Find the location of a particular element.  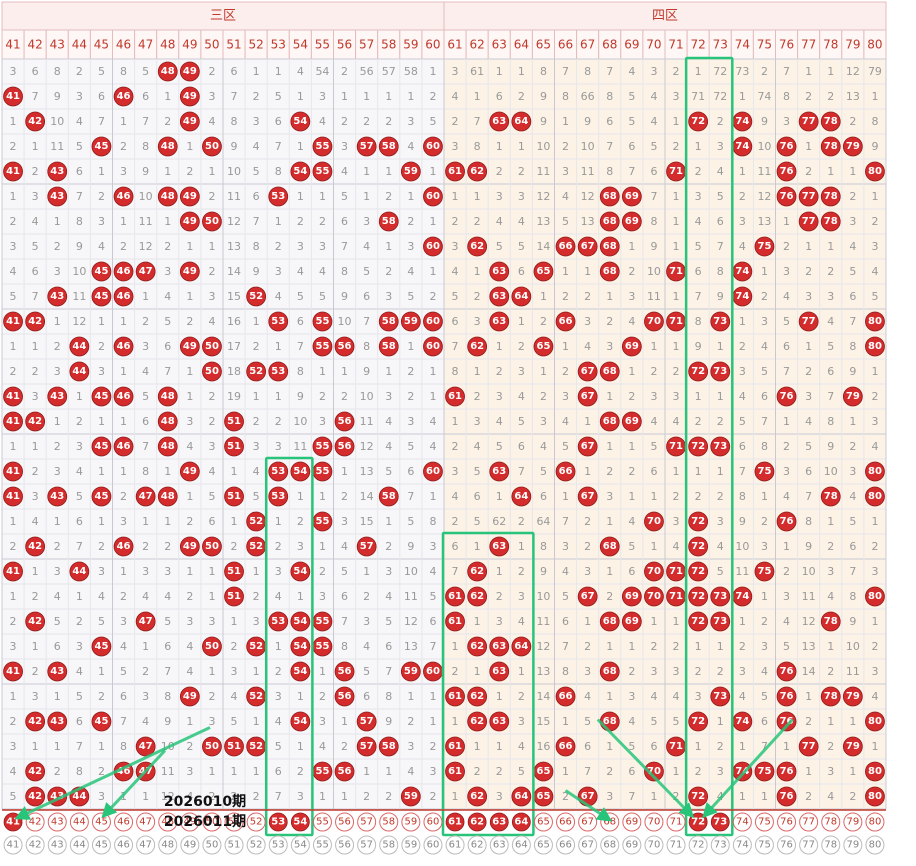

footer-hit-number: 64 is located at coordinates (521, 822).